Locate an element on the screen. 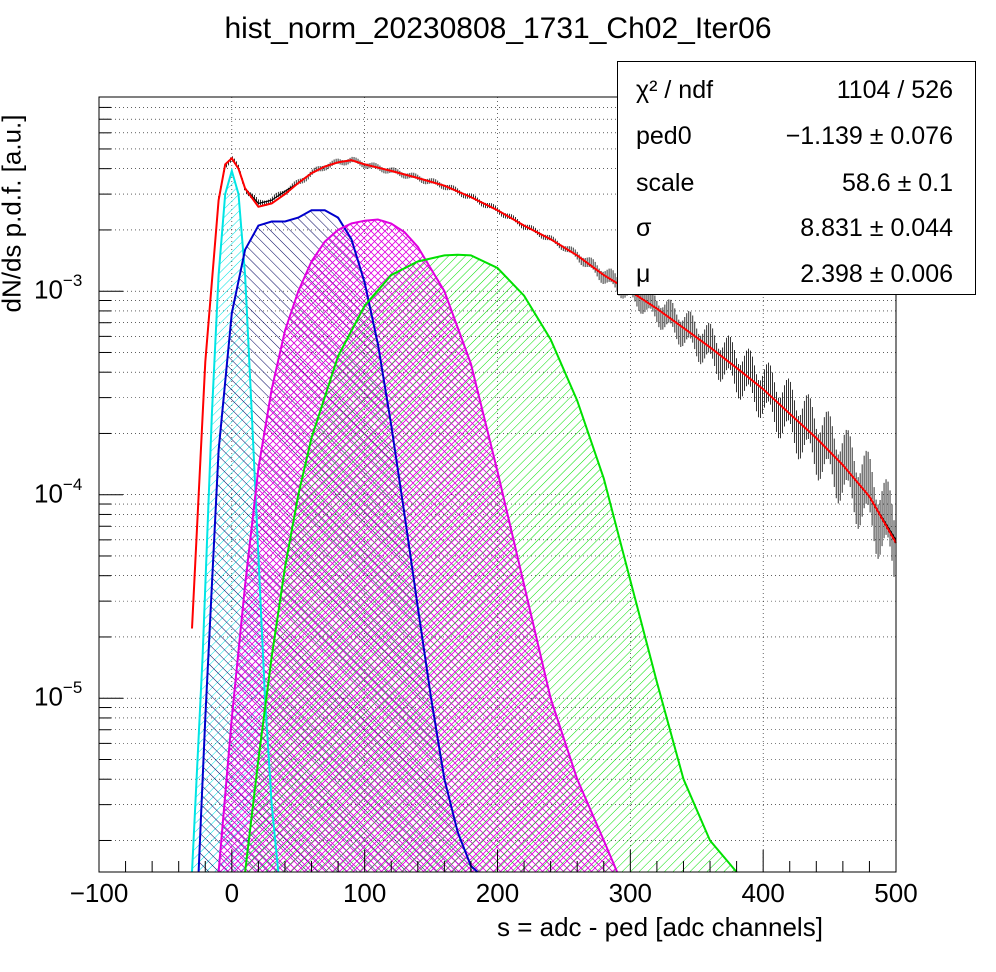  stat-row-sigma: σ 8.831 ± 0.044 is located at coordinates (796, 227).